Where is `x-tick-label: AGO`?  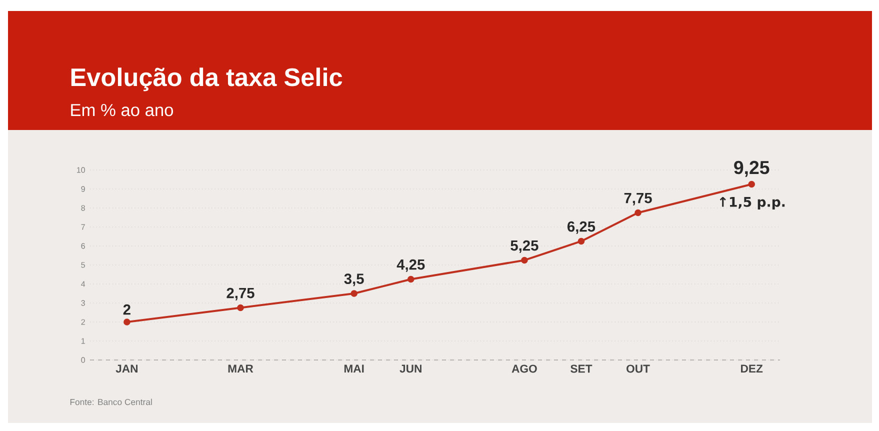
x-tick-label: AGO is located at coordinates (524, 368).